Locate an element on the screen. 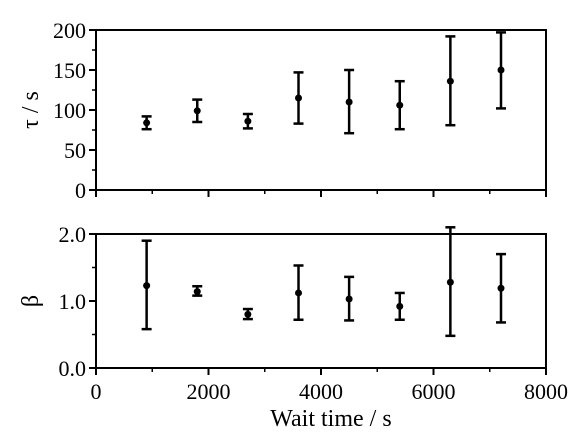 This screenshot has width=576, height=436. tau-y-axis-label: τ / s is located at coordinates (31, 110).